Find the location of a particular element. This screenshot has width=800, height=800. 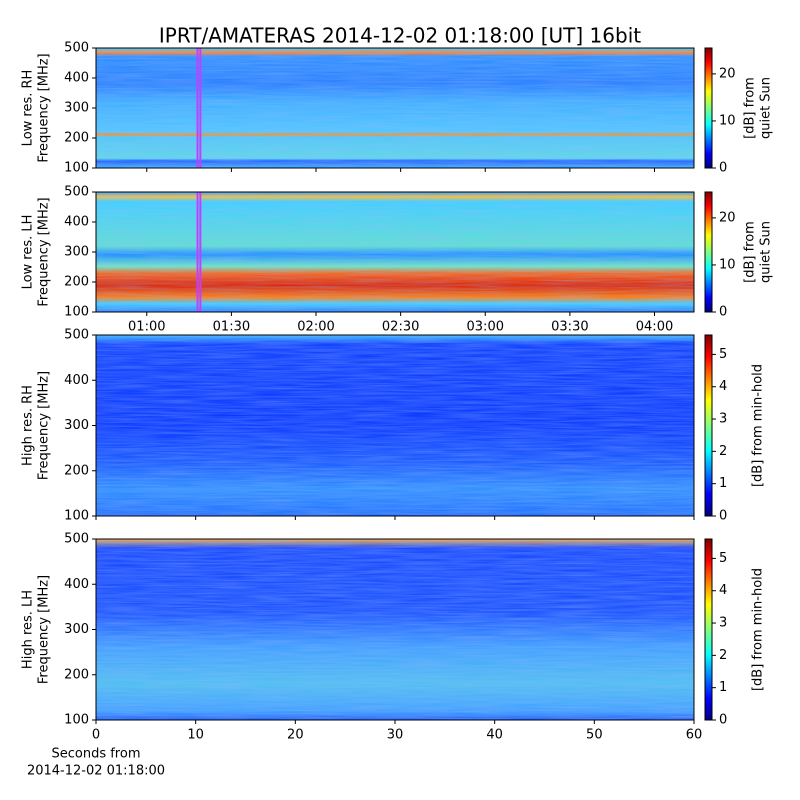

x-axis-label: Seconds from is located at coordinates (95, 754).